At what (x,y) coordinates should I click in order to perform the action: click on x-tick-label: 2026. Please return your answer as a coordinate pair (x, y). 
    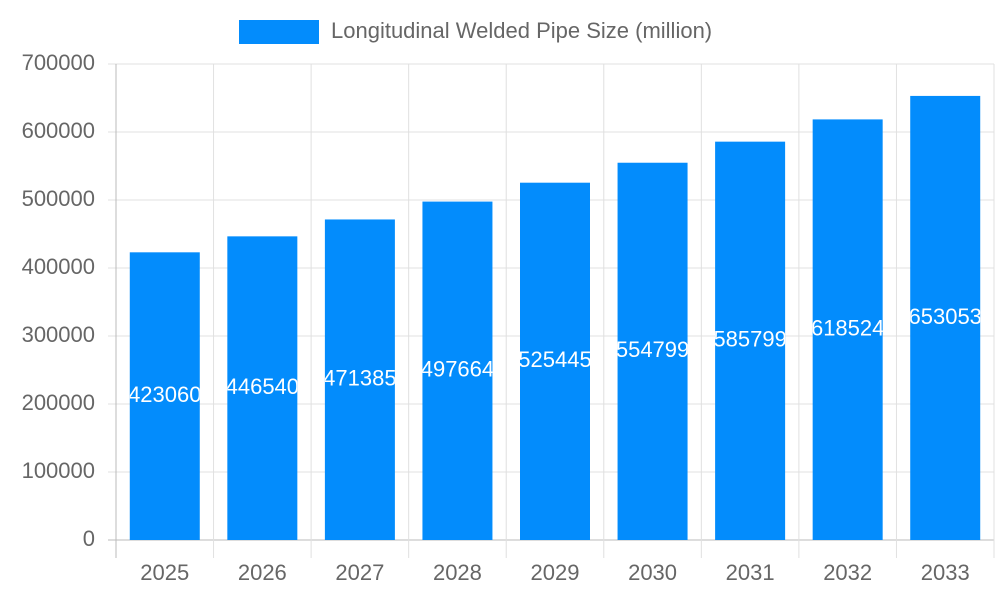
    Looking at the image, I should click on (262, 572).